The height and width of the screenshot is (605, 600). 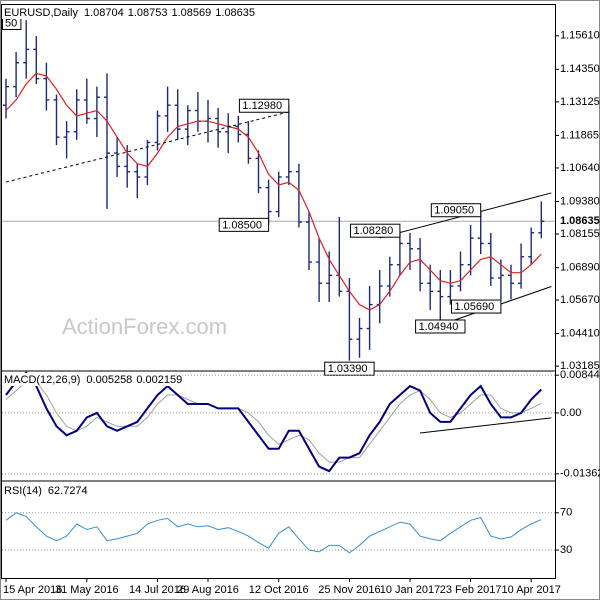 I want to click on y-tick-label: 0.00, so click(x=570, y=413).